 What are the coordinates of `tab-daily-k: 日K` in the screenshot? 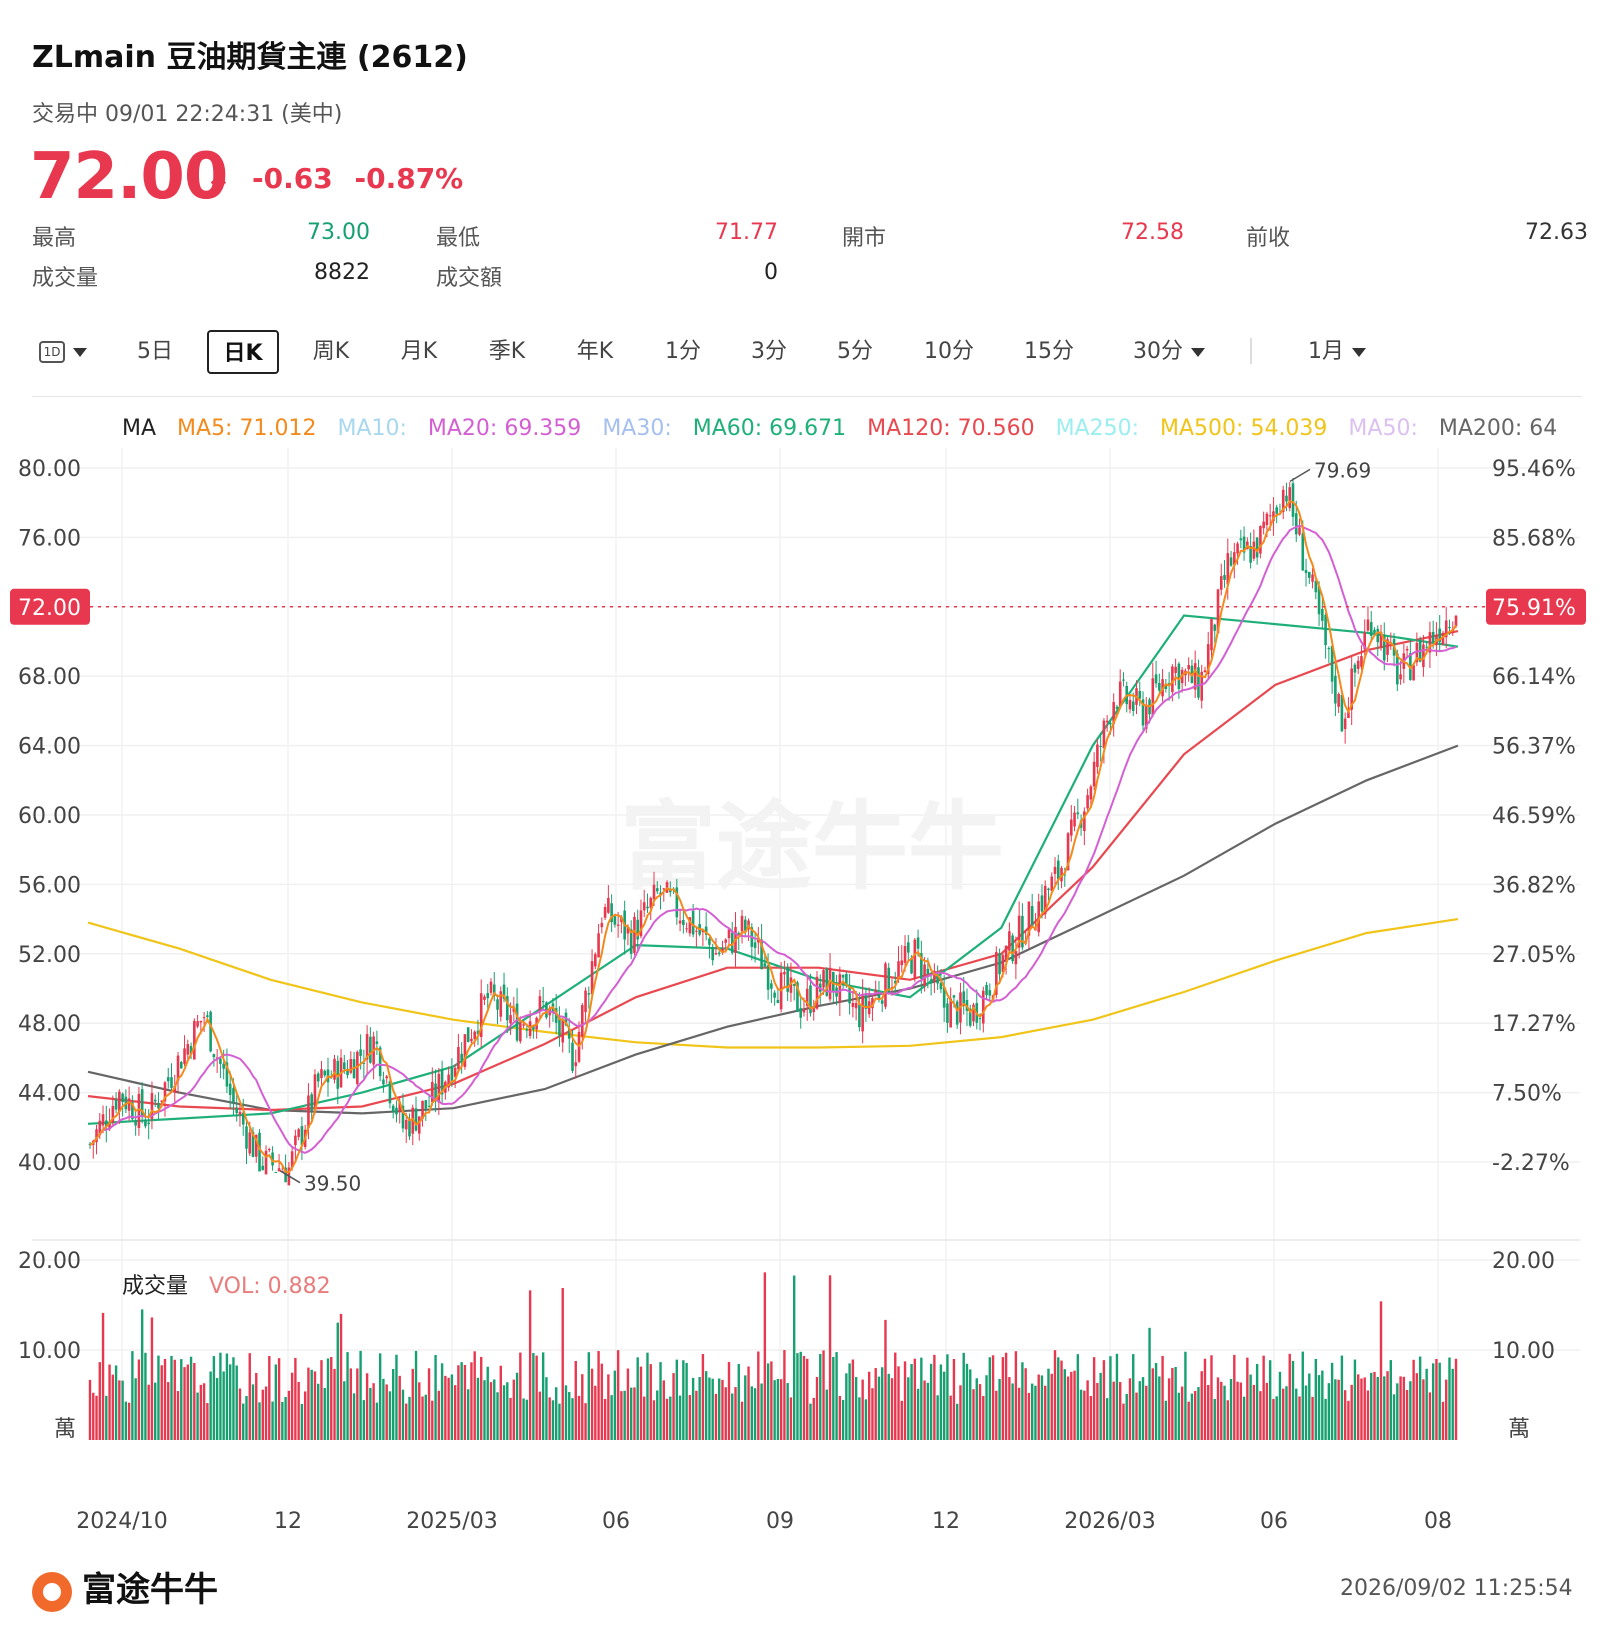 It's located at (243, 352).